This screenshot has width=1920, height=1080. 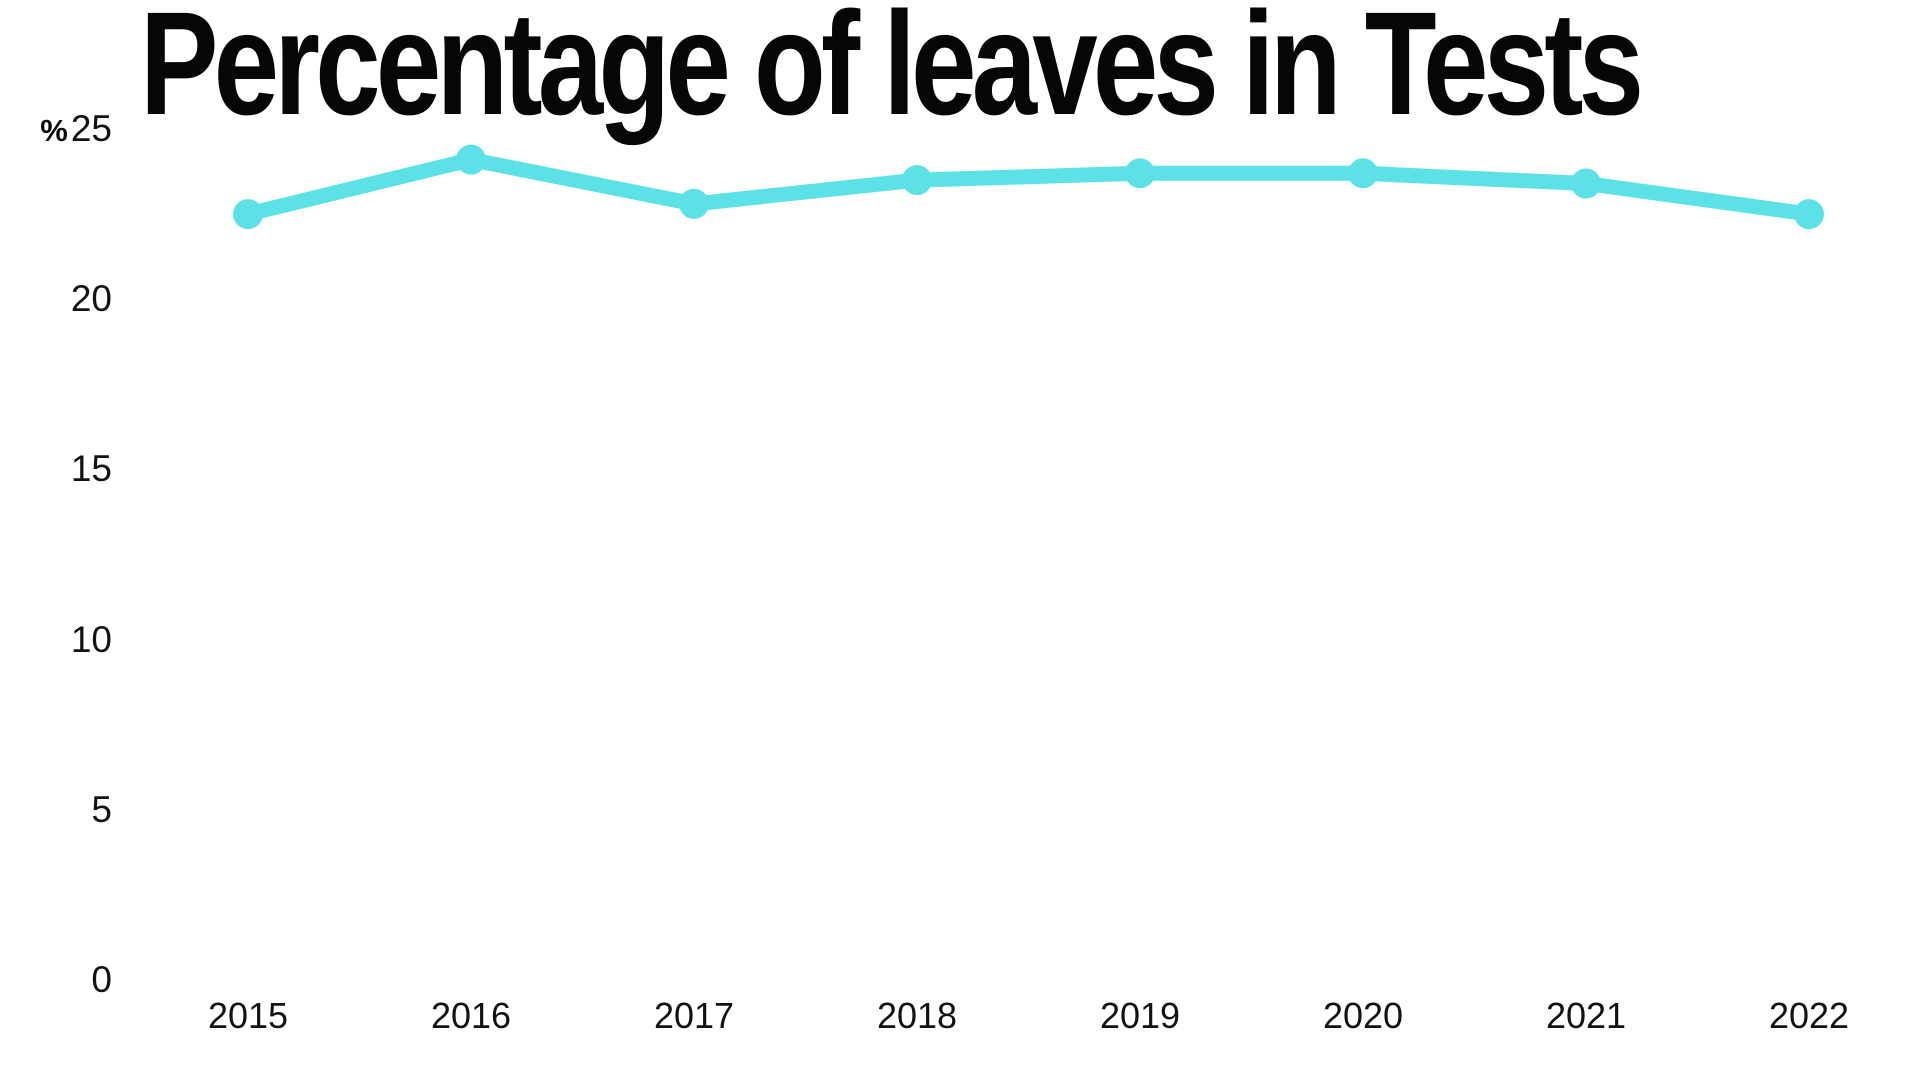 I want to click on x-tick-2022: 2022, so click(x=1809, y=1015).